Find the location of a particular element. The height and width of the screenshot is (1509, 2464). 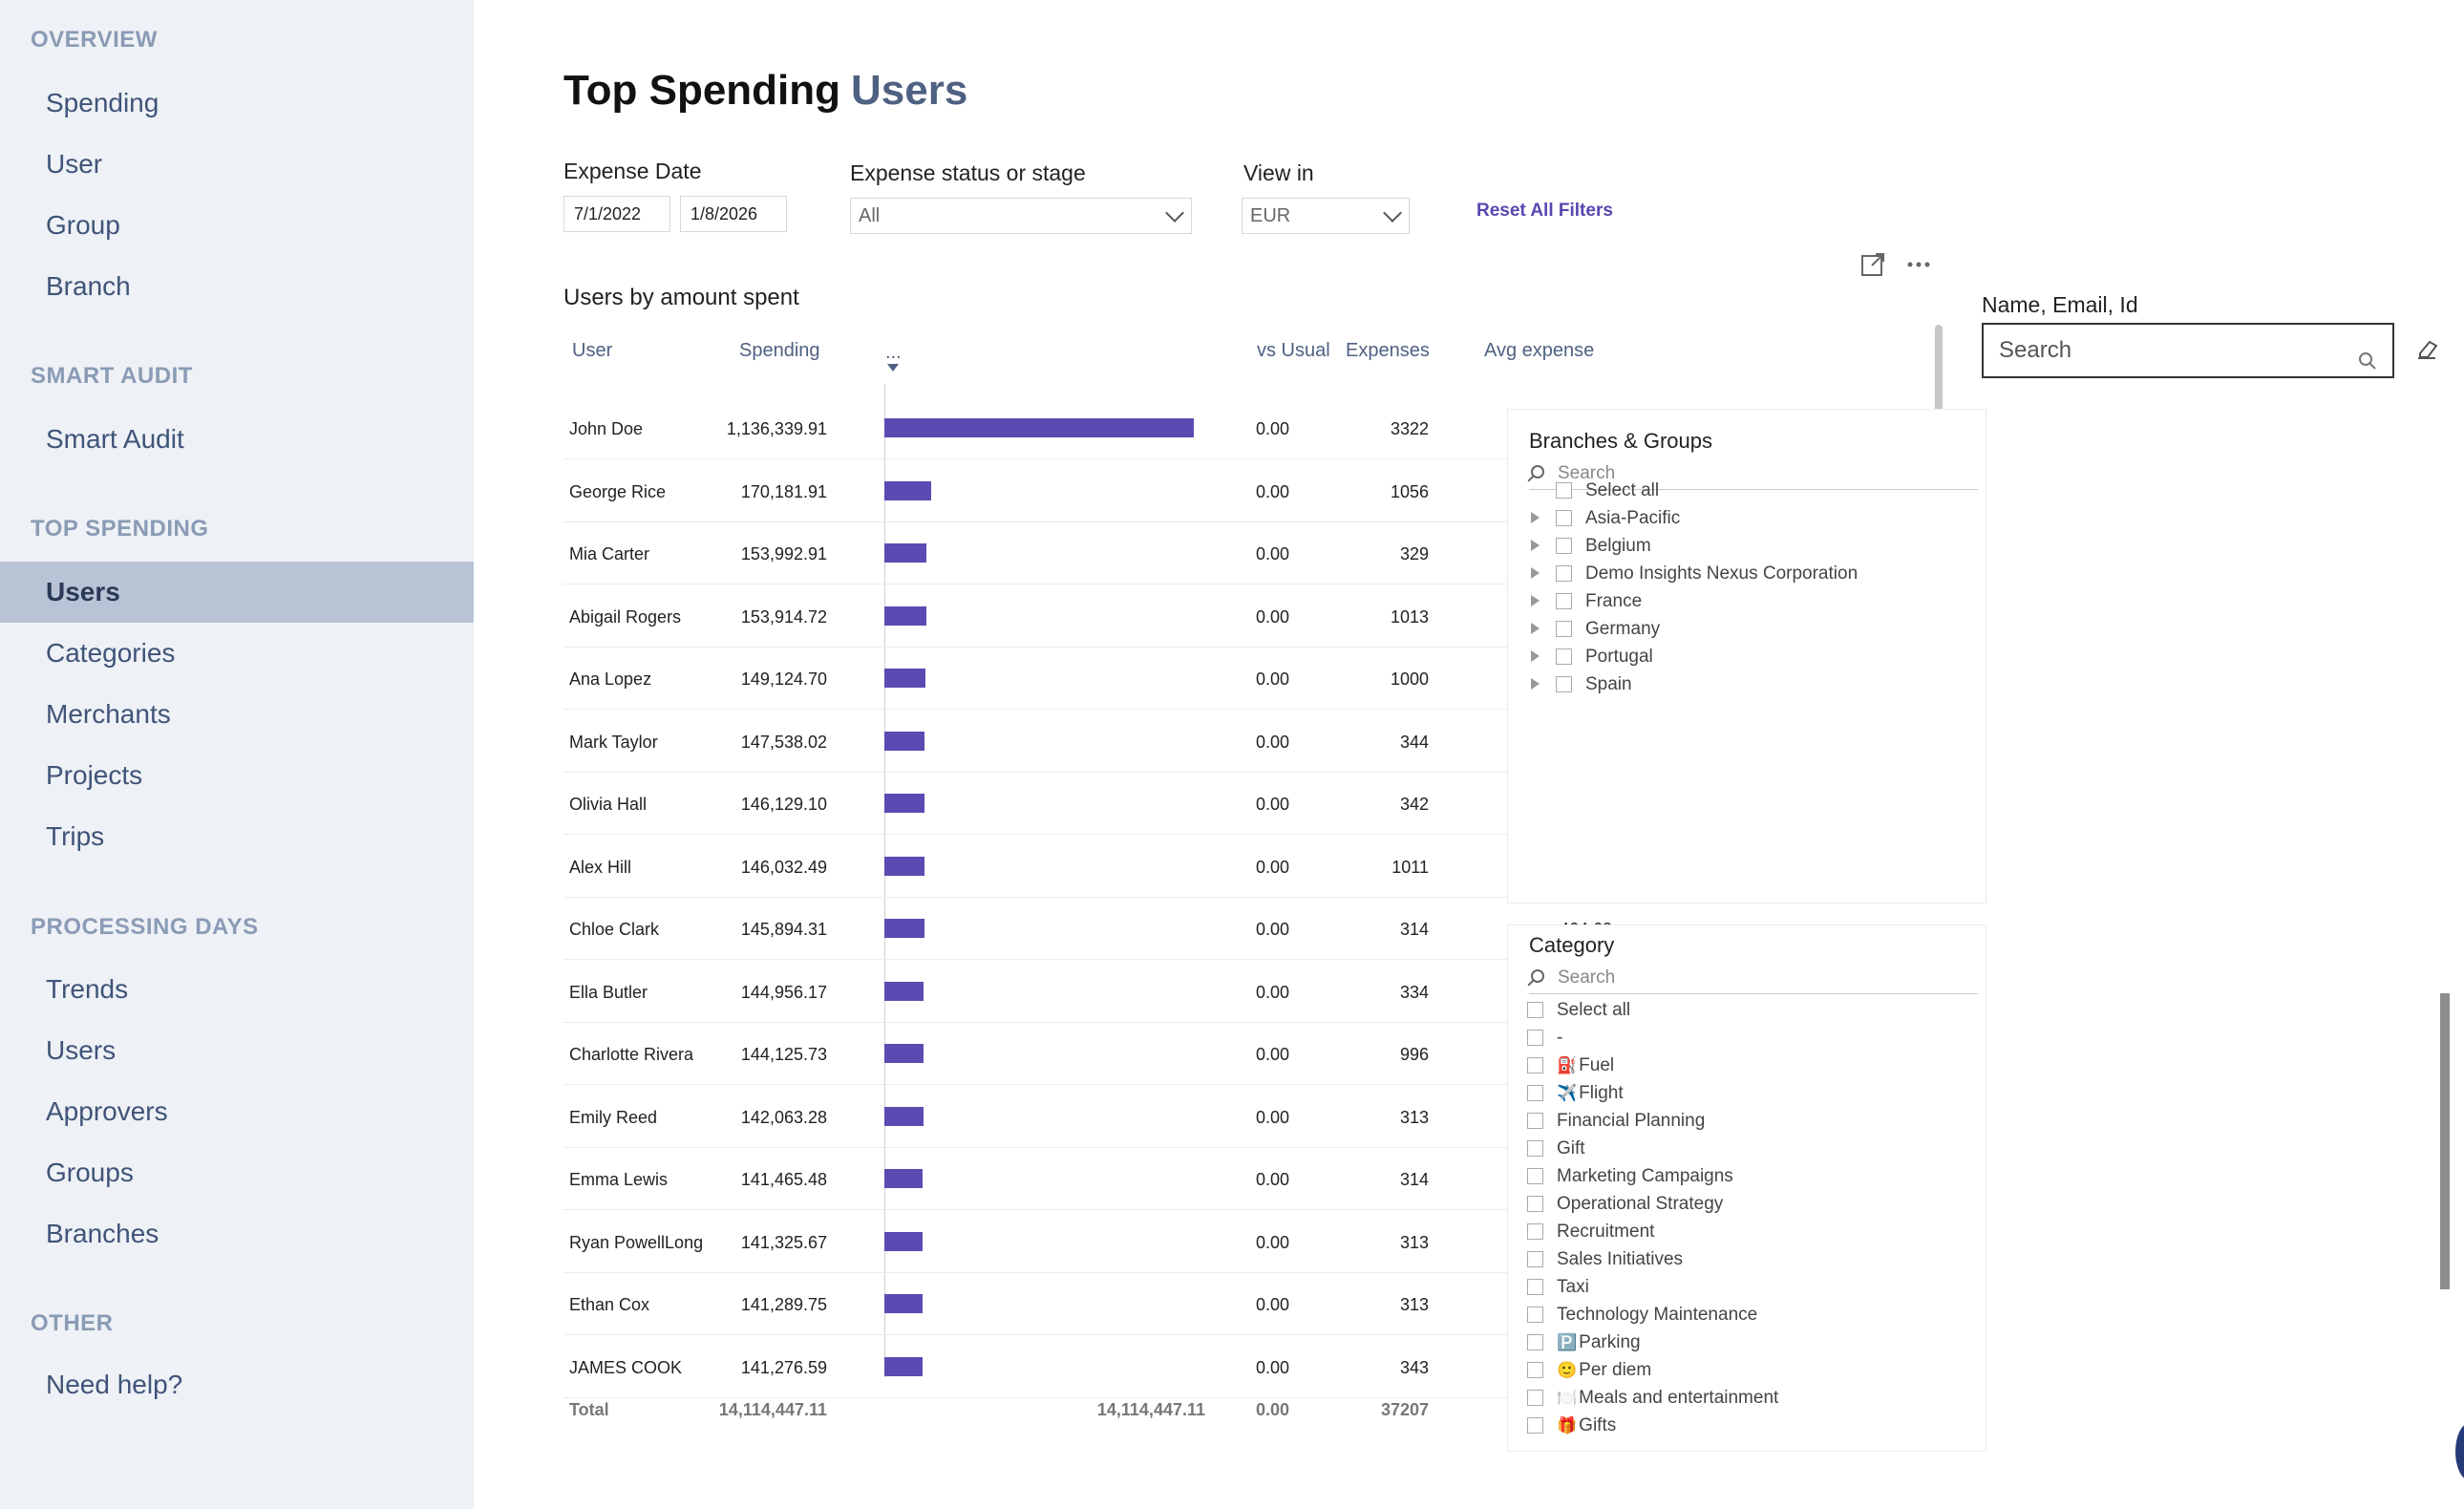

category-option: Sales Initiatives is located at coordinates (1605, 1259).